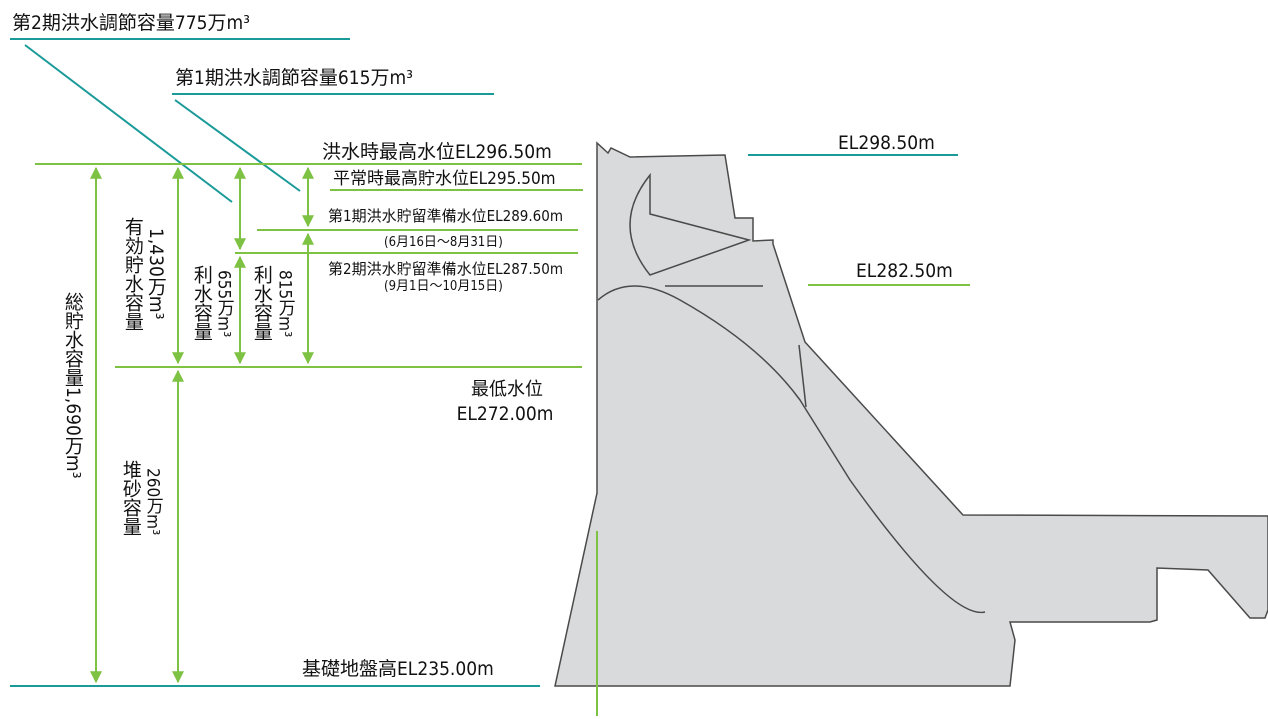 The image size is (1268, 719). What do you see at coordinates (445, 269) in the screenshot?
I see `label-reserve-level-2: 第2期洪水貯留準備水位EL287.50m` at bounding box center [445, 269].